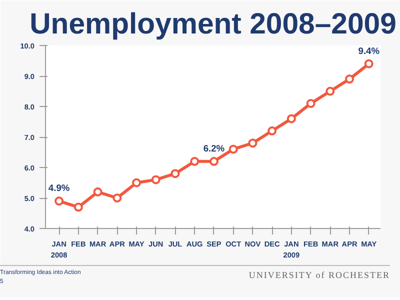 The width and height of the screenshot is (400, 300). I want to click on data-label: 4.9%, so click(59, 188).